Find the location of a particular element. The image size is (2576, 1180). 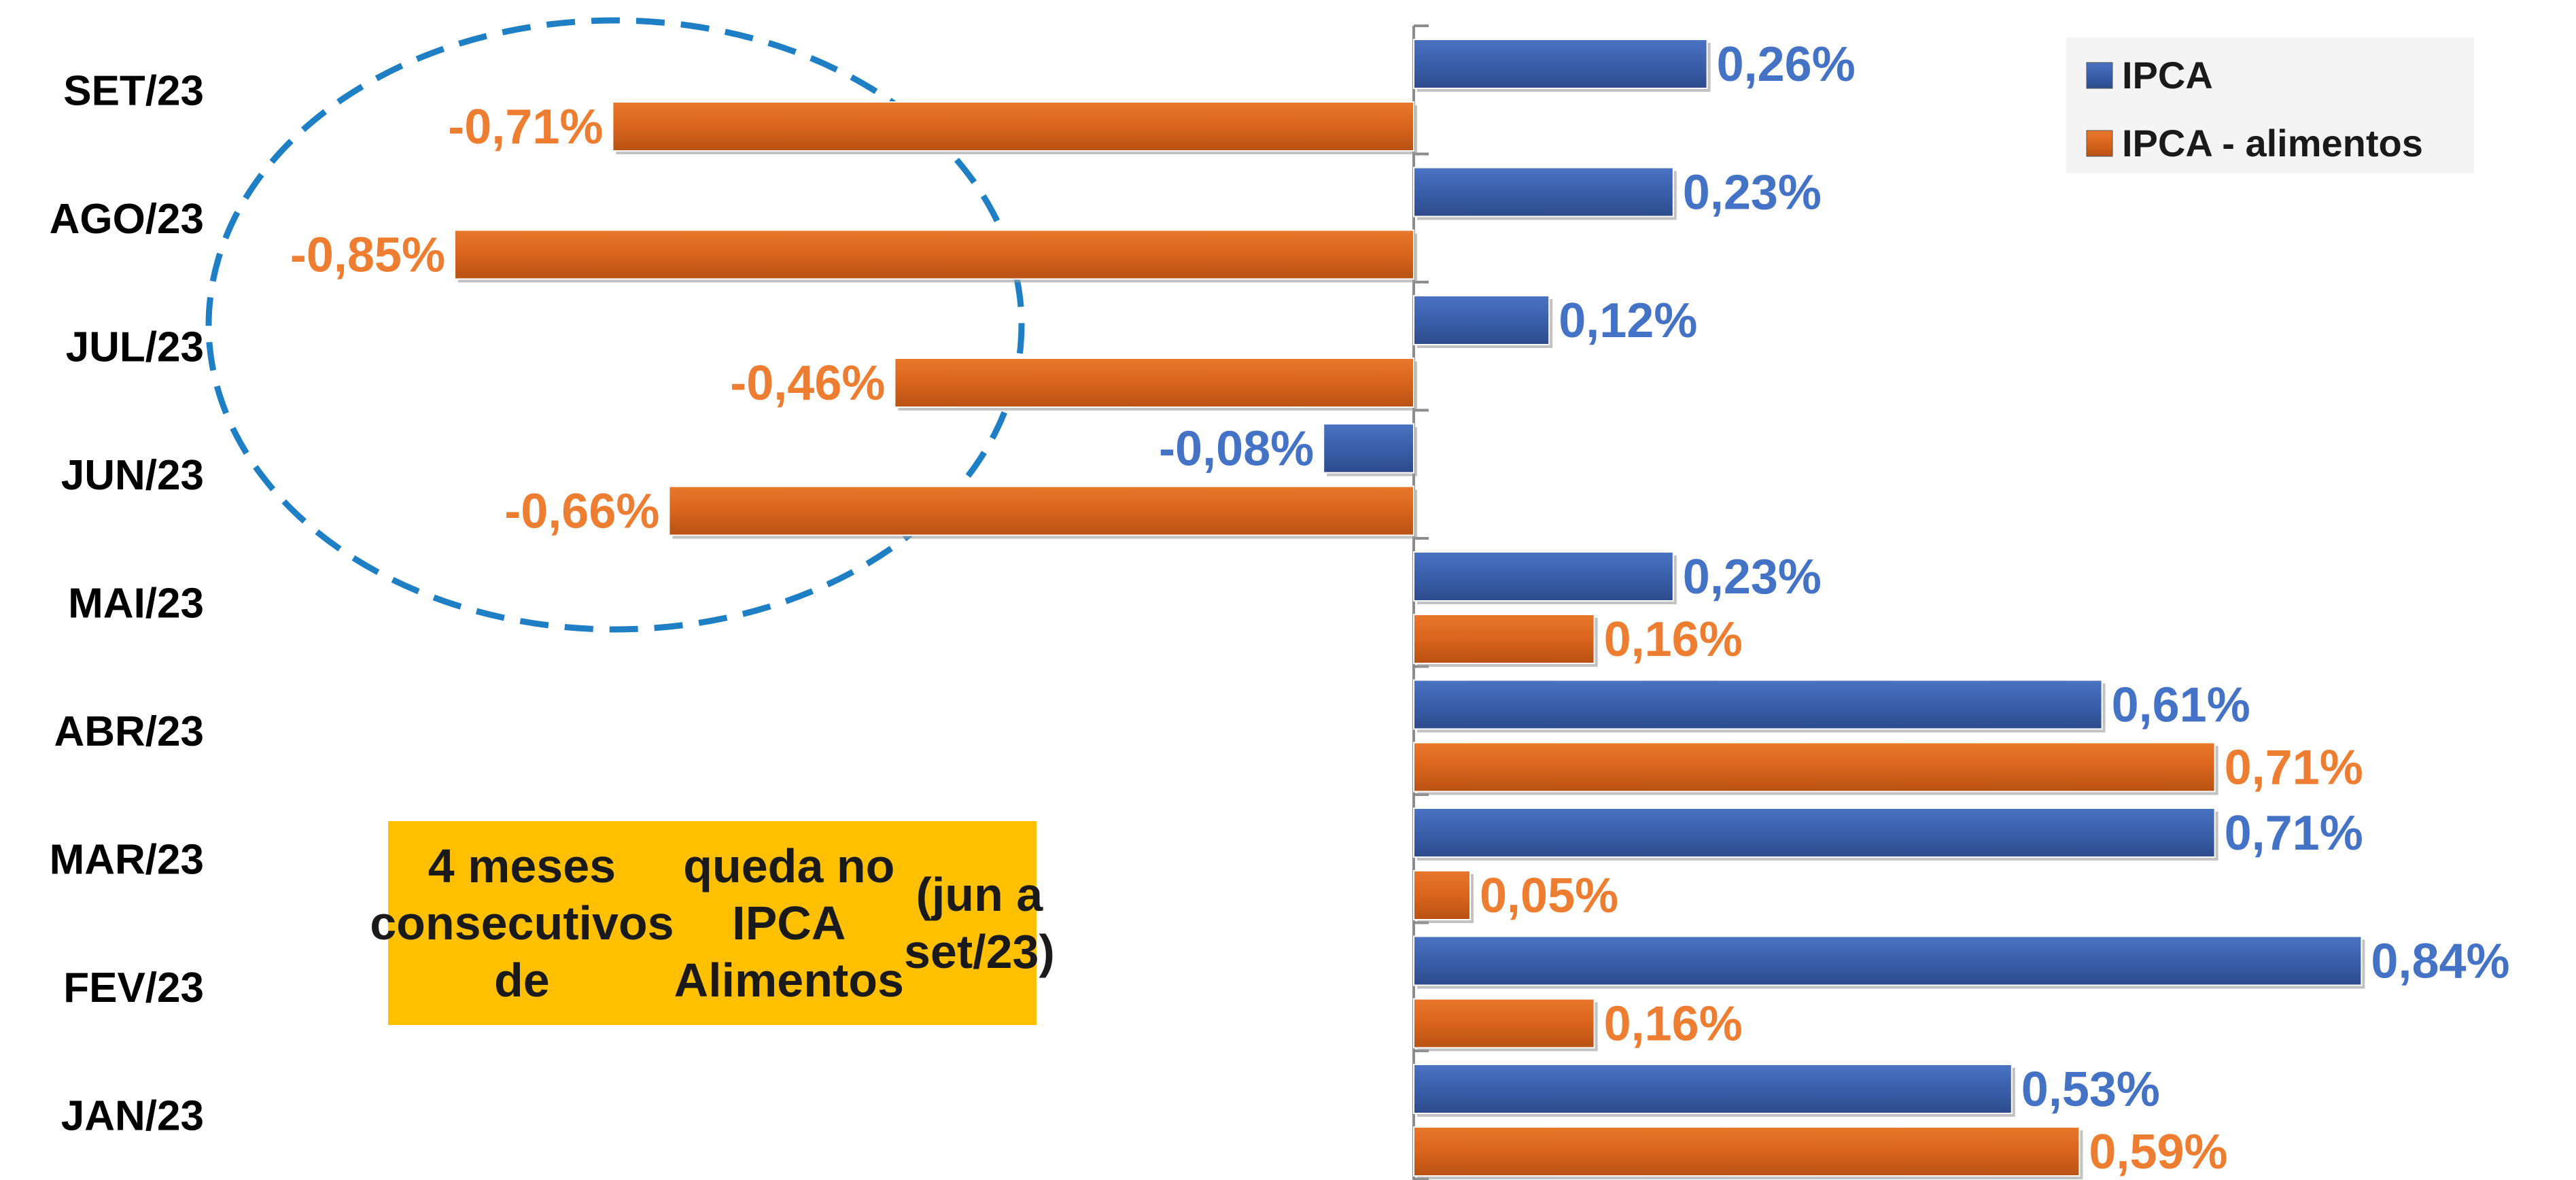

data-label: -0,71% is located at coordinates (525, 127).